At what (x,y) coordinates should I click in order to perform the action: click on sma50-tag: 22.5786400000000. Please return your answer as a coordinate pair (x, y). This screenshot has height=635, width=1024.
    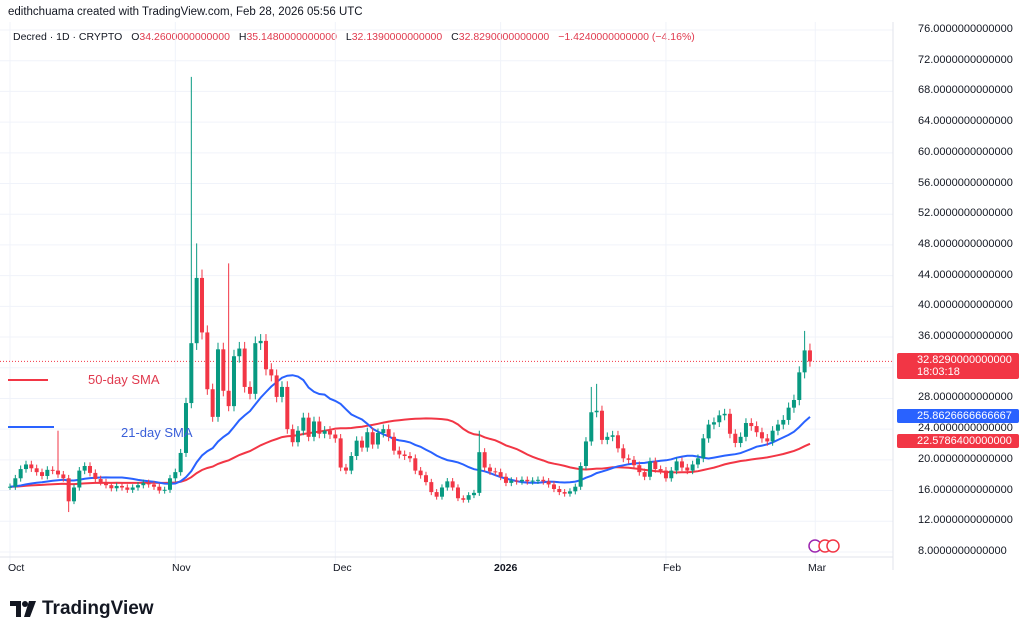
    Looking at the image, I should click on (958, 441).